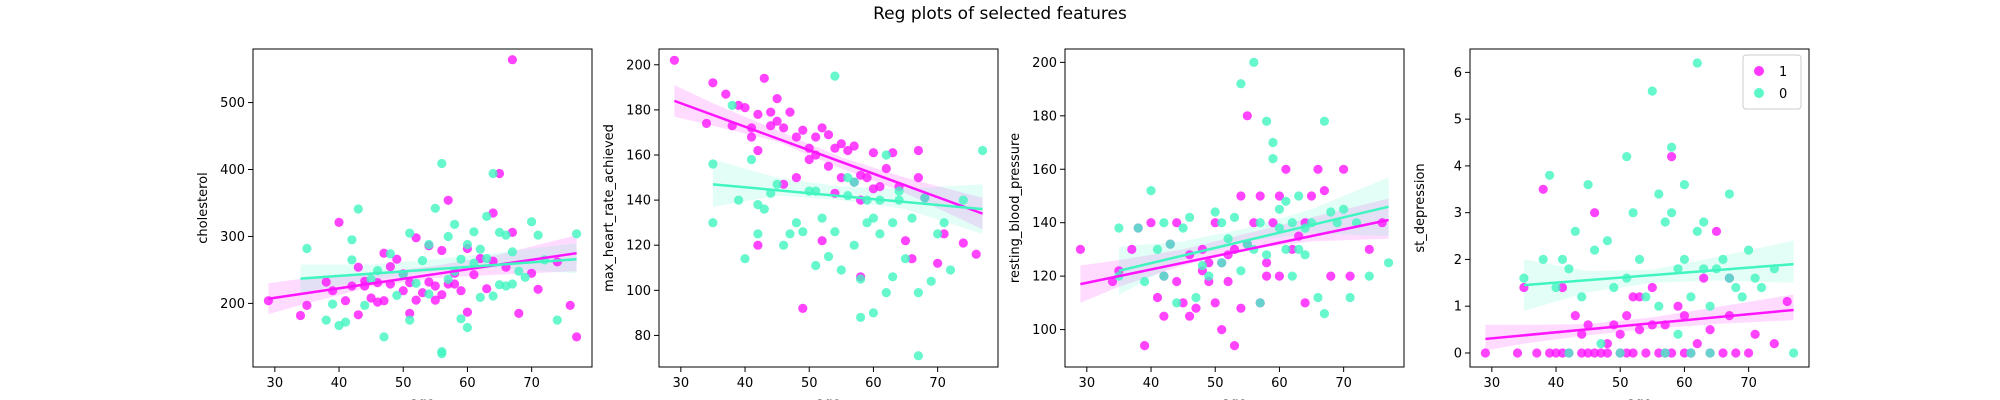 The image size is (2000, 400). Describe the element at coordinates (1458, 120) in the screenshot. I see `y-tick-label: 5` at that location.